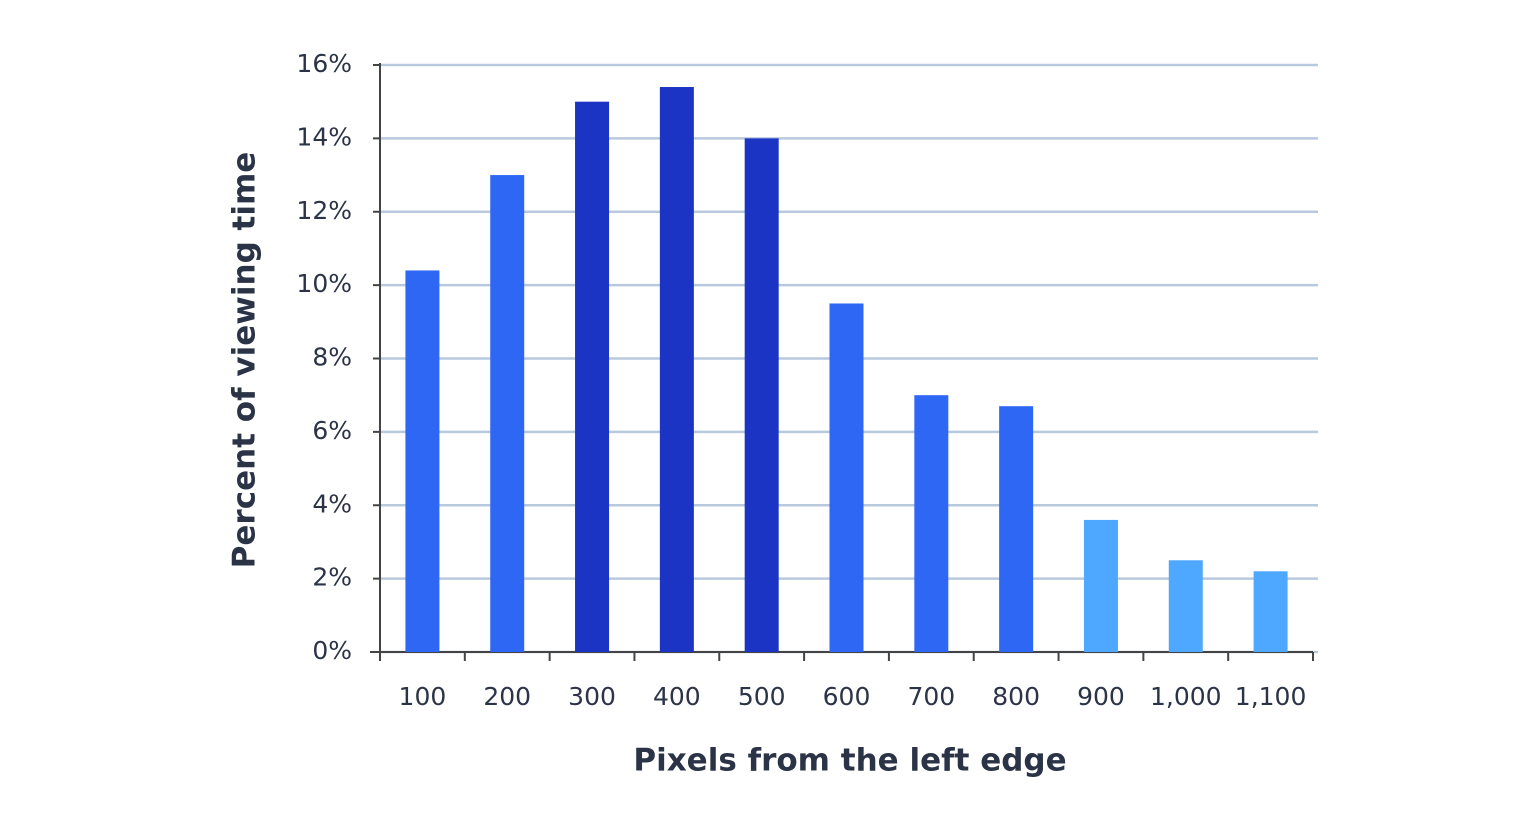 The width and height of the screenshot is (1540, 819). What do you see at coordinates (1186, 696) in the screenshot?
I see `x-tick-label: 1,000` at bounding box center [1186, 696].